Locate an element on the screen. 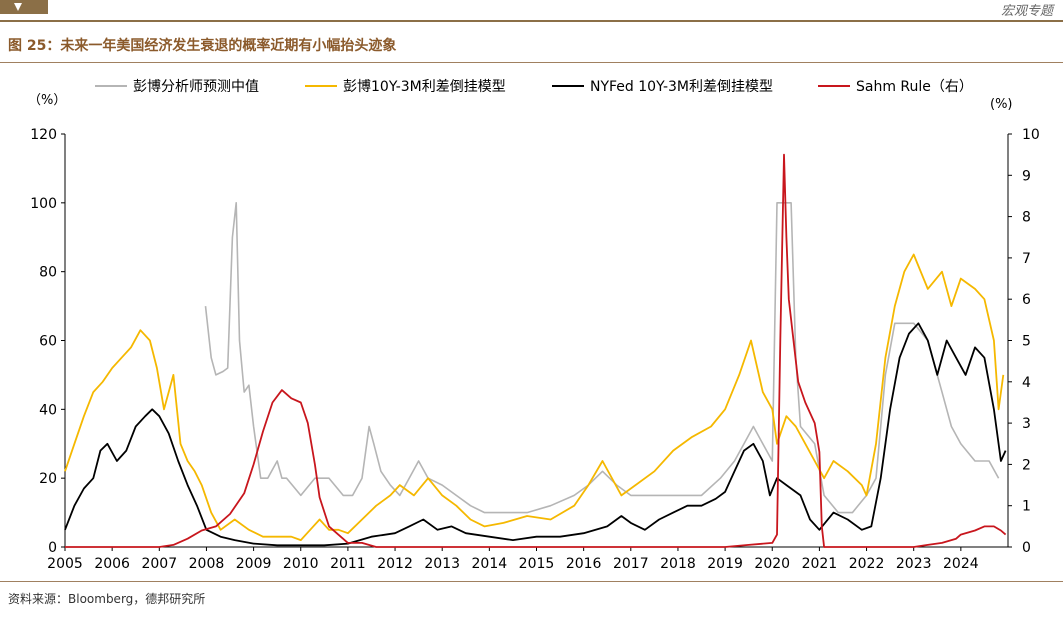 The height and width of the screenshot is (620, 1063). x-tick-label: 2011 is located at coordinates (348, 564).